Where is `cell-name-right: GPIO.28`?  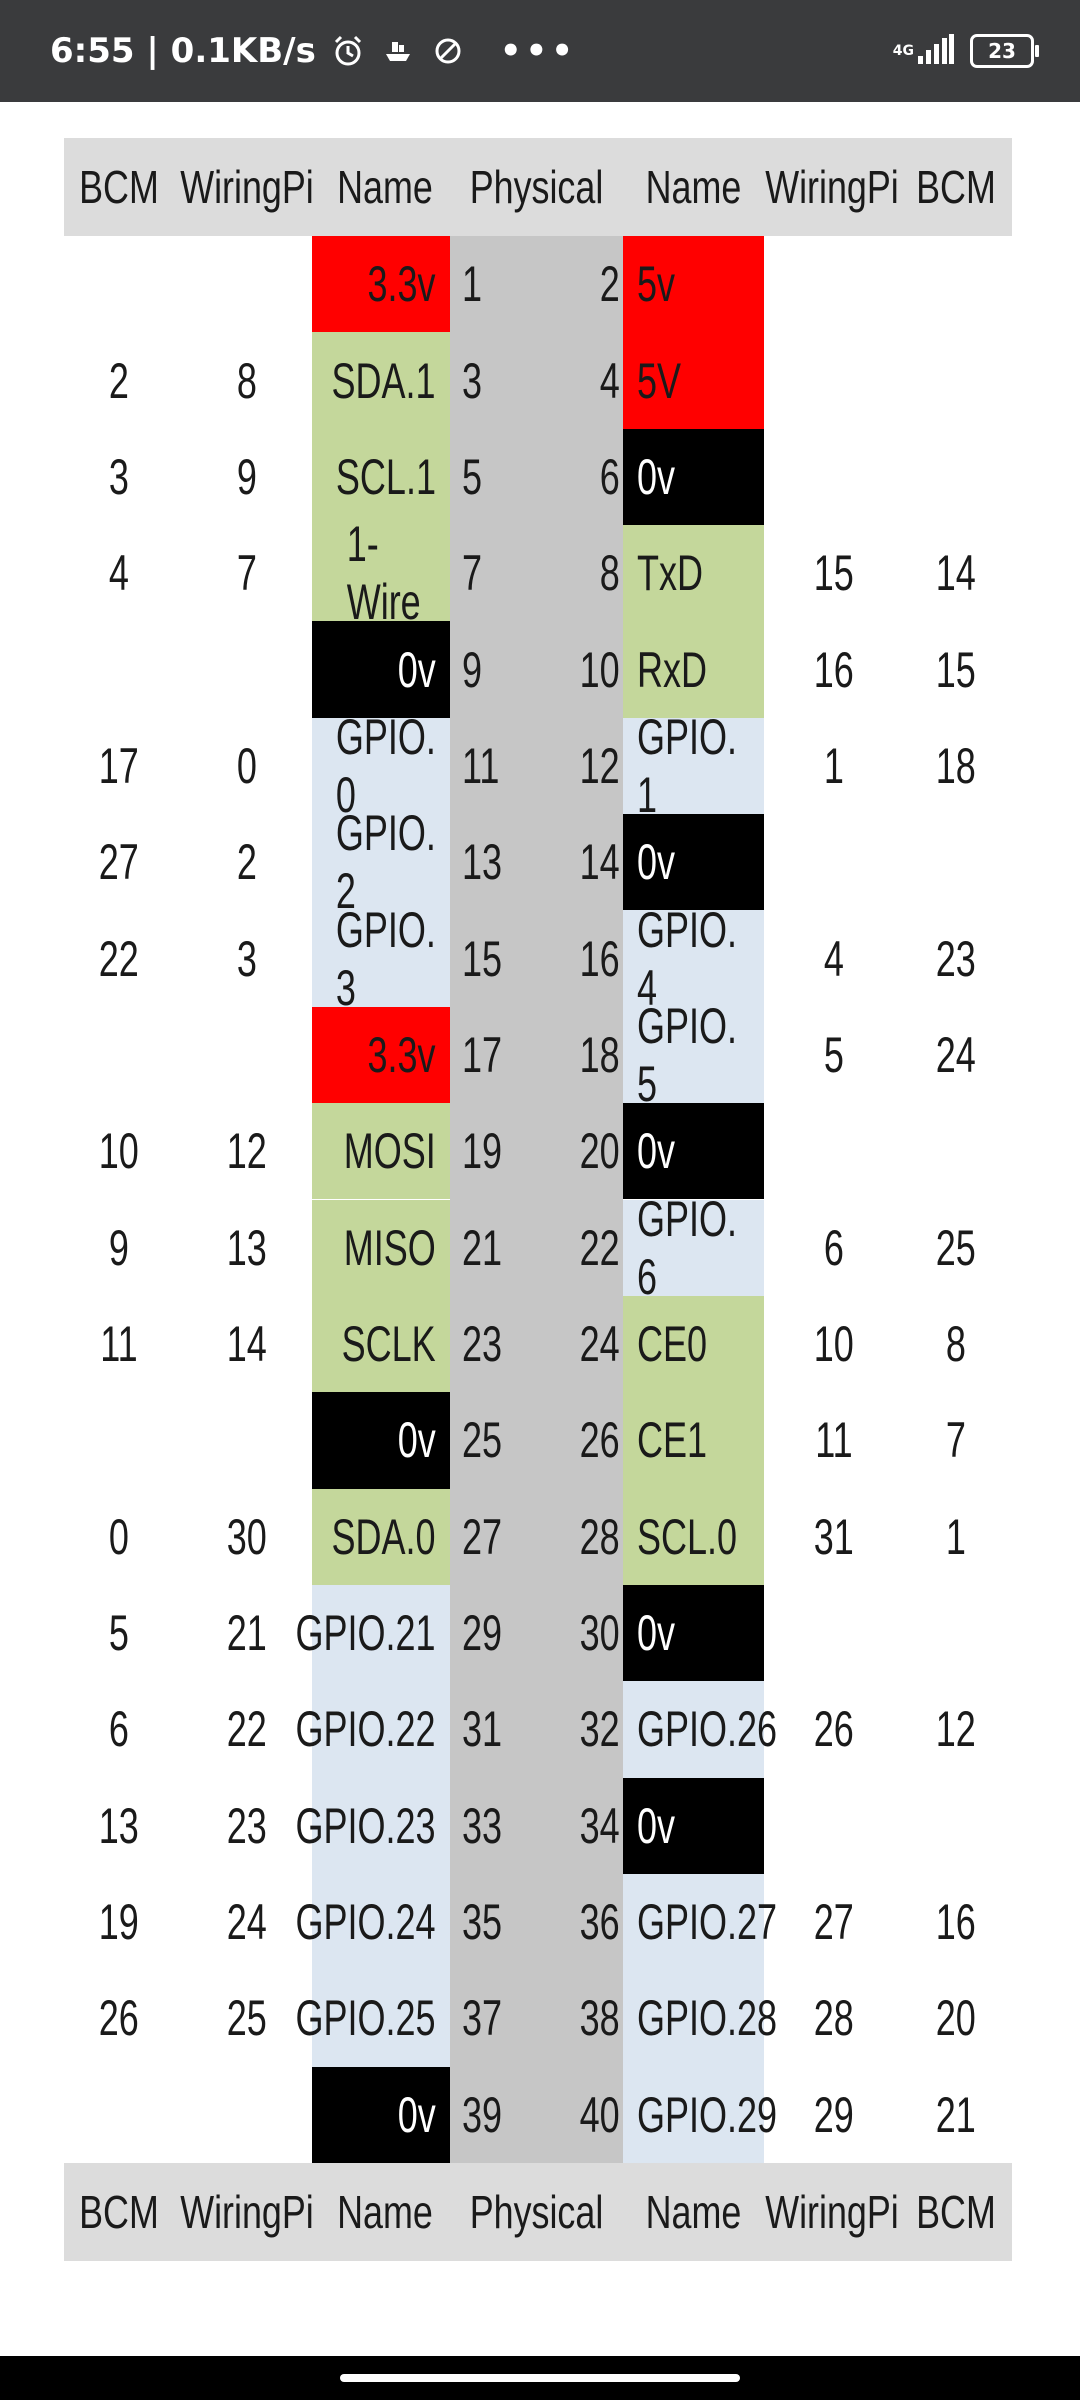
cell-name-right: GPIO.28 is located at coordinates (700, 2018).